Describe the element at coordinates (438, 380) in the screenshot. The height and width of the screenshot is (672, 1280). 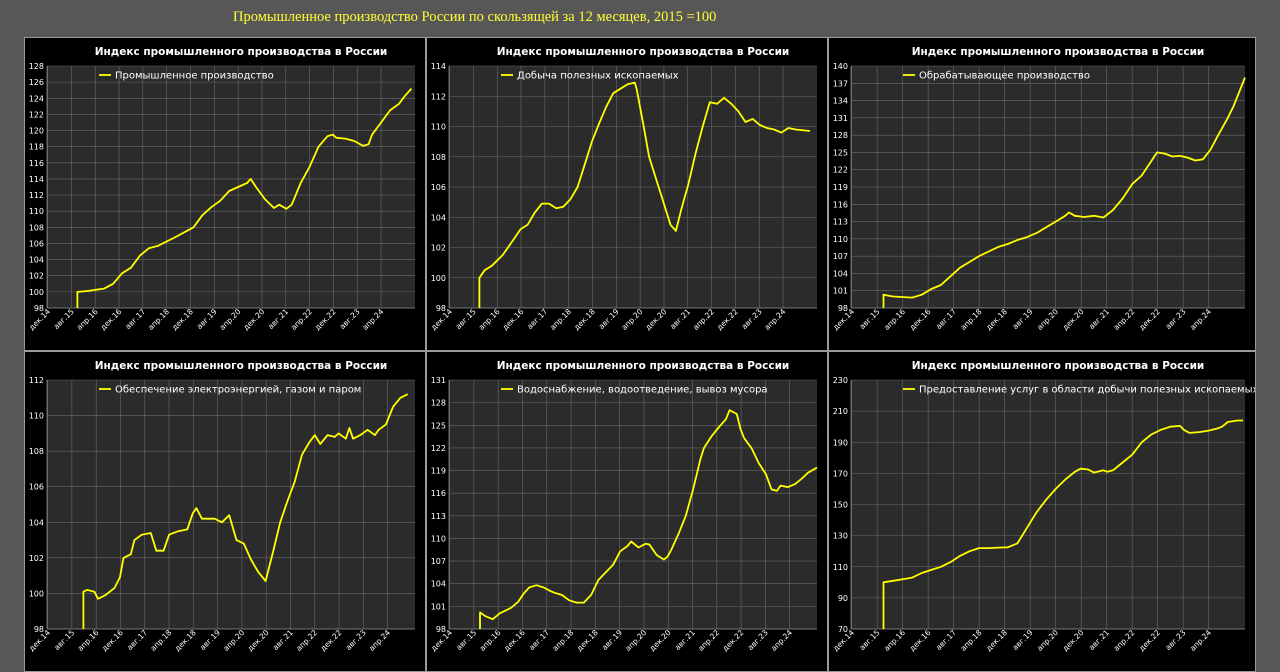
I see `y-tick-label: 131` at that location.